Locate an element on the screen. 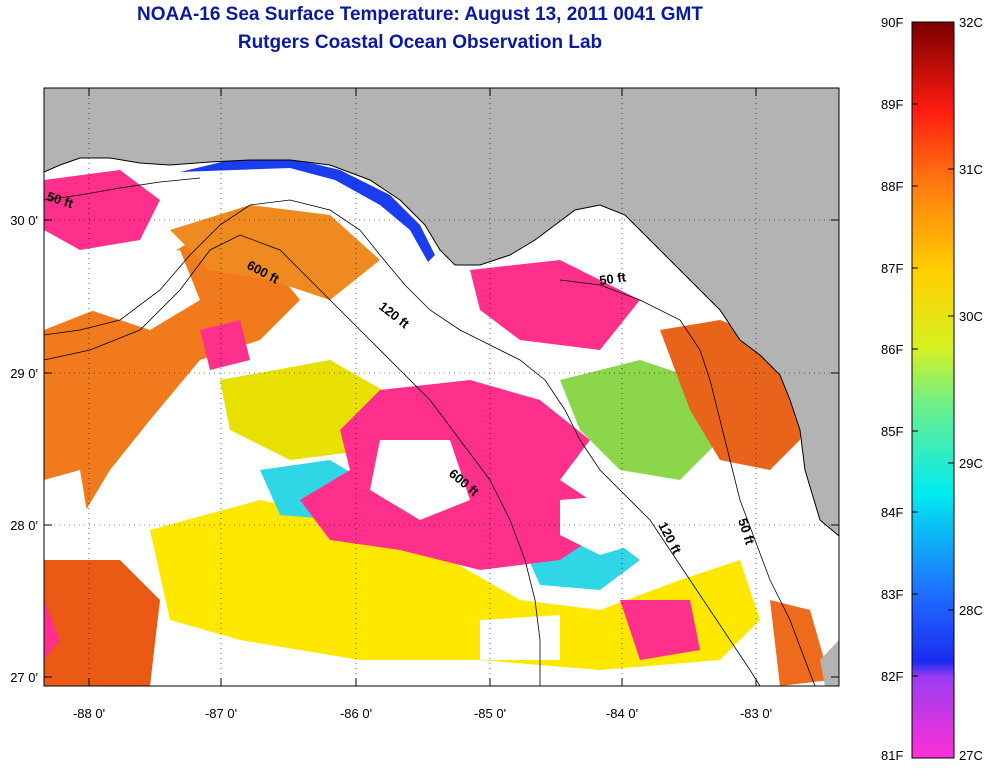 This screenshot has height=770, width=992. green-patch-east is located at coordinates (640, 420).